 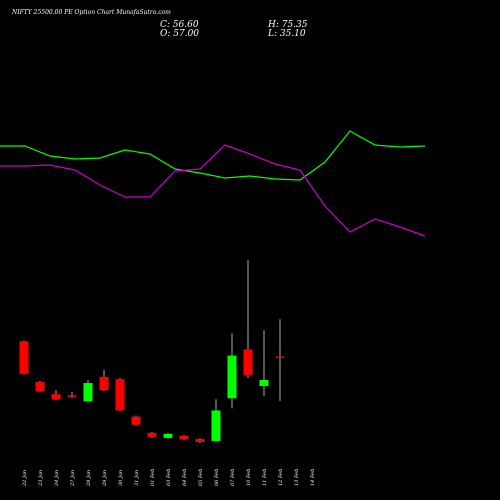 I want to click on x-tick-label: 30 Jan, so click(x=121, y=478).